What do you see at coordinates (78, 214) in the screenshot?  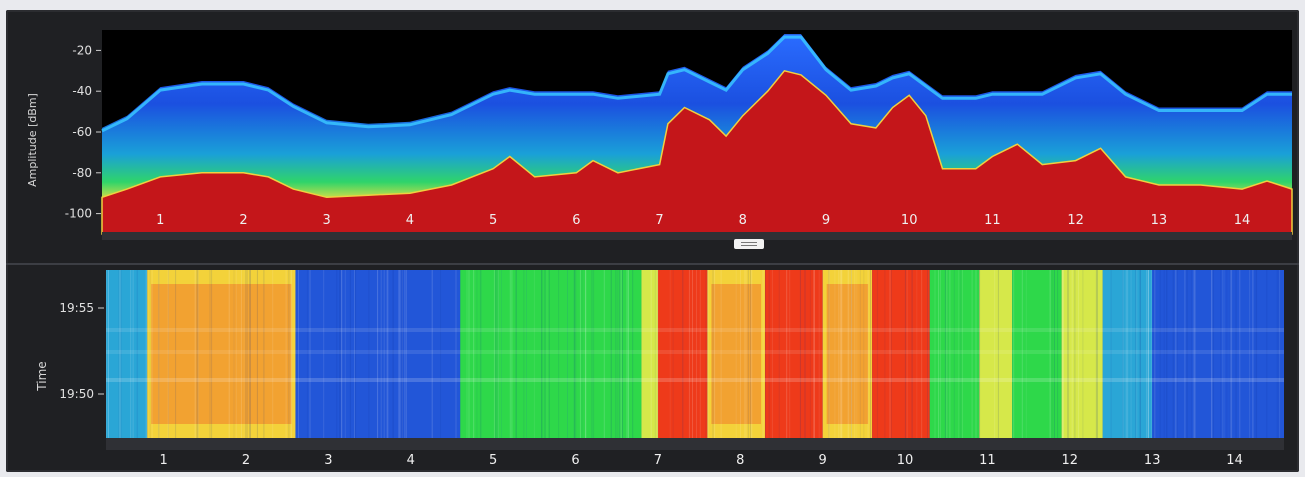 I see `spectrum-y-tick-label: -100` at bounding box center [78, 214].